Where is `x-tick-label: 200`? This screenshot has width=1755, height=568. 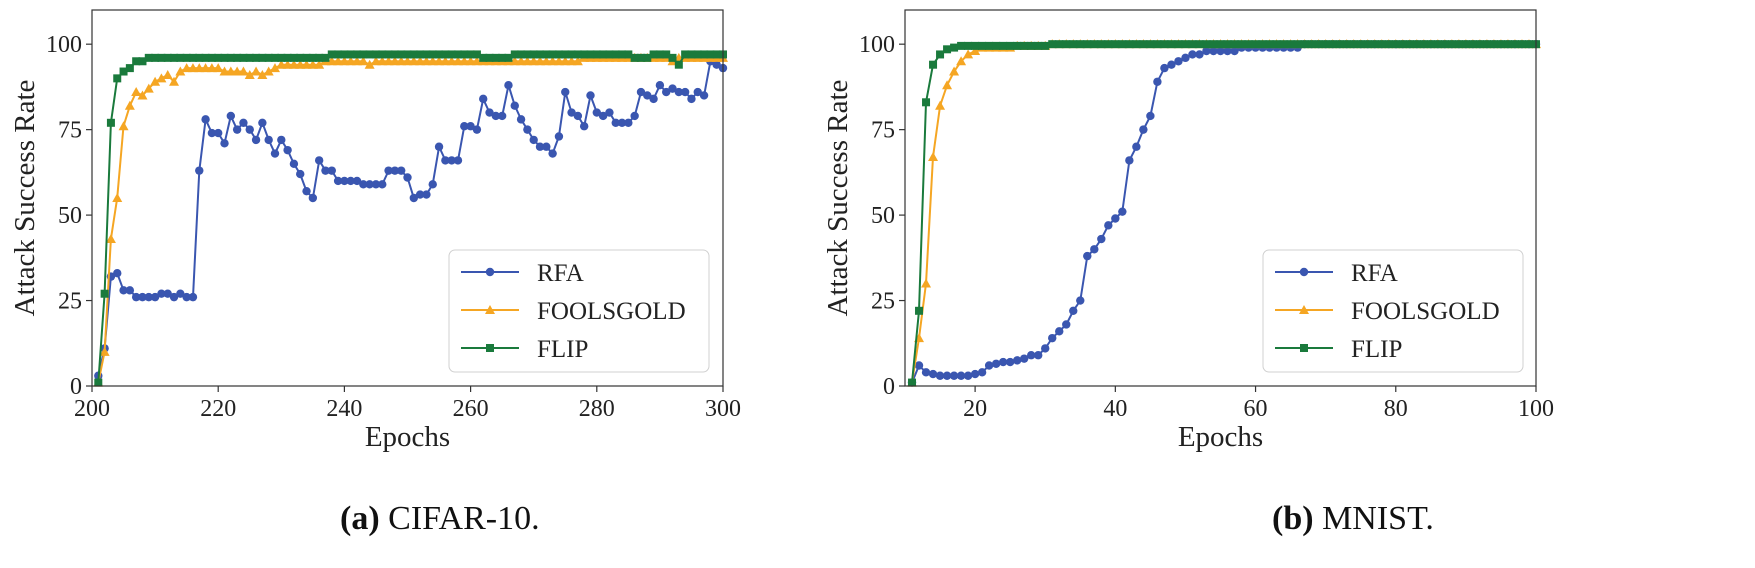 x-tick-label: 200 is located at coordinates (92, 409).